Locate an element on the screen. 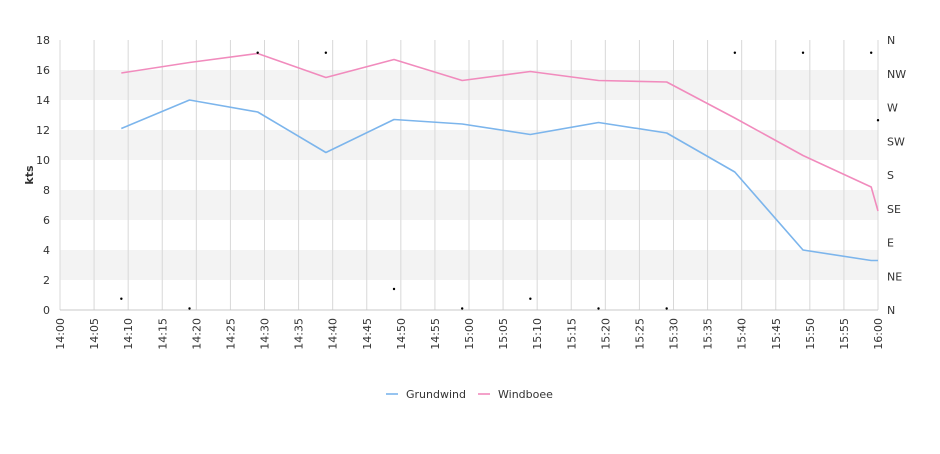 The height and width of the screenshot is (454, 940). y-tick-label: 2 is located at coordinates (46, 280).